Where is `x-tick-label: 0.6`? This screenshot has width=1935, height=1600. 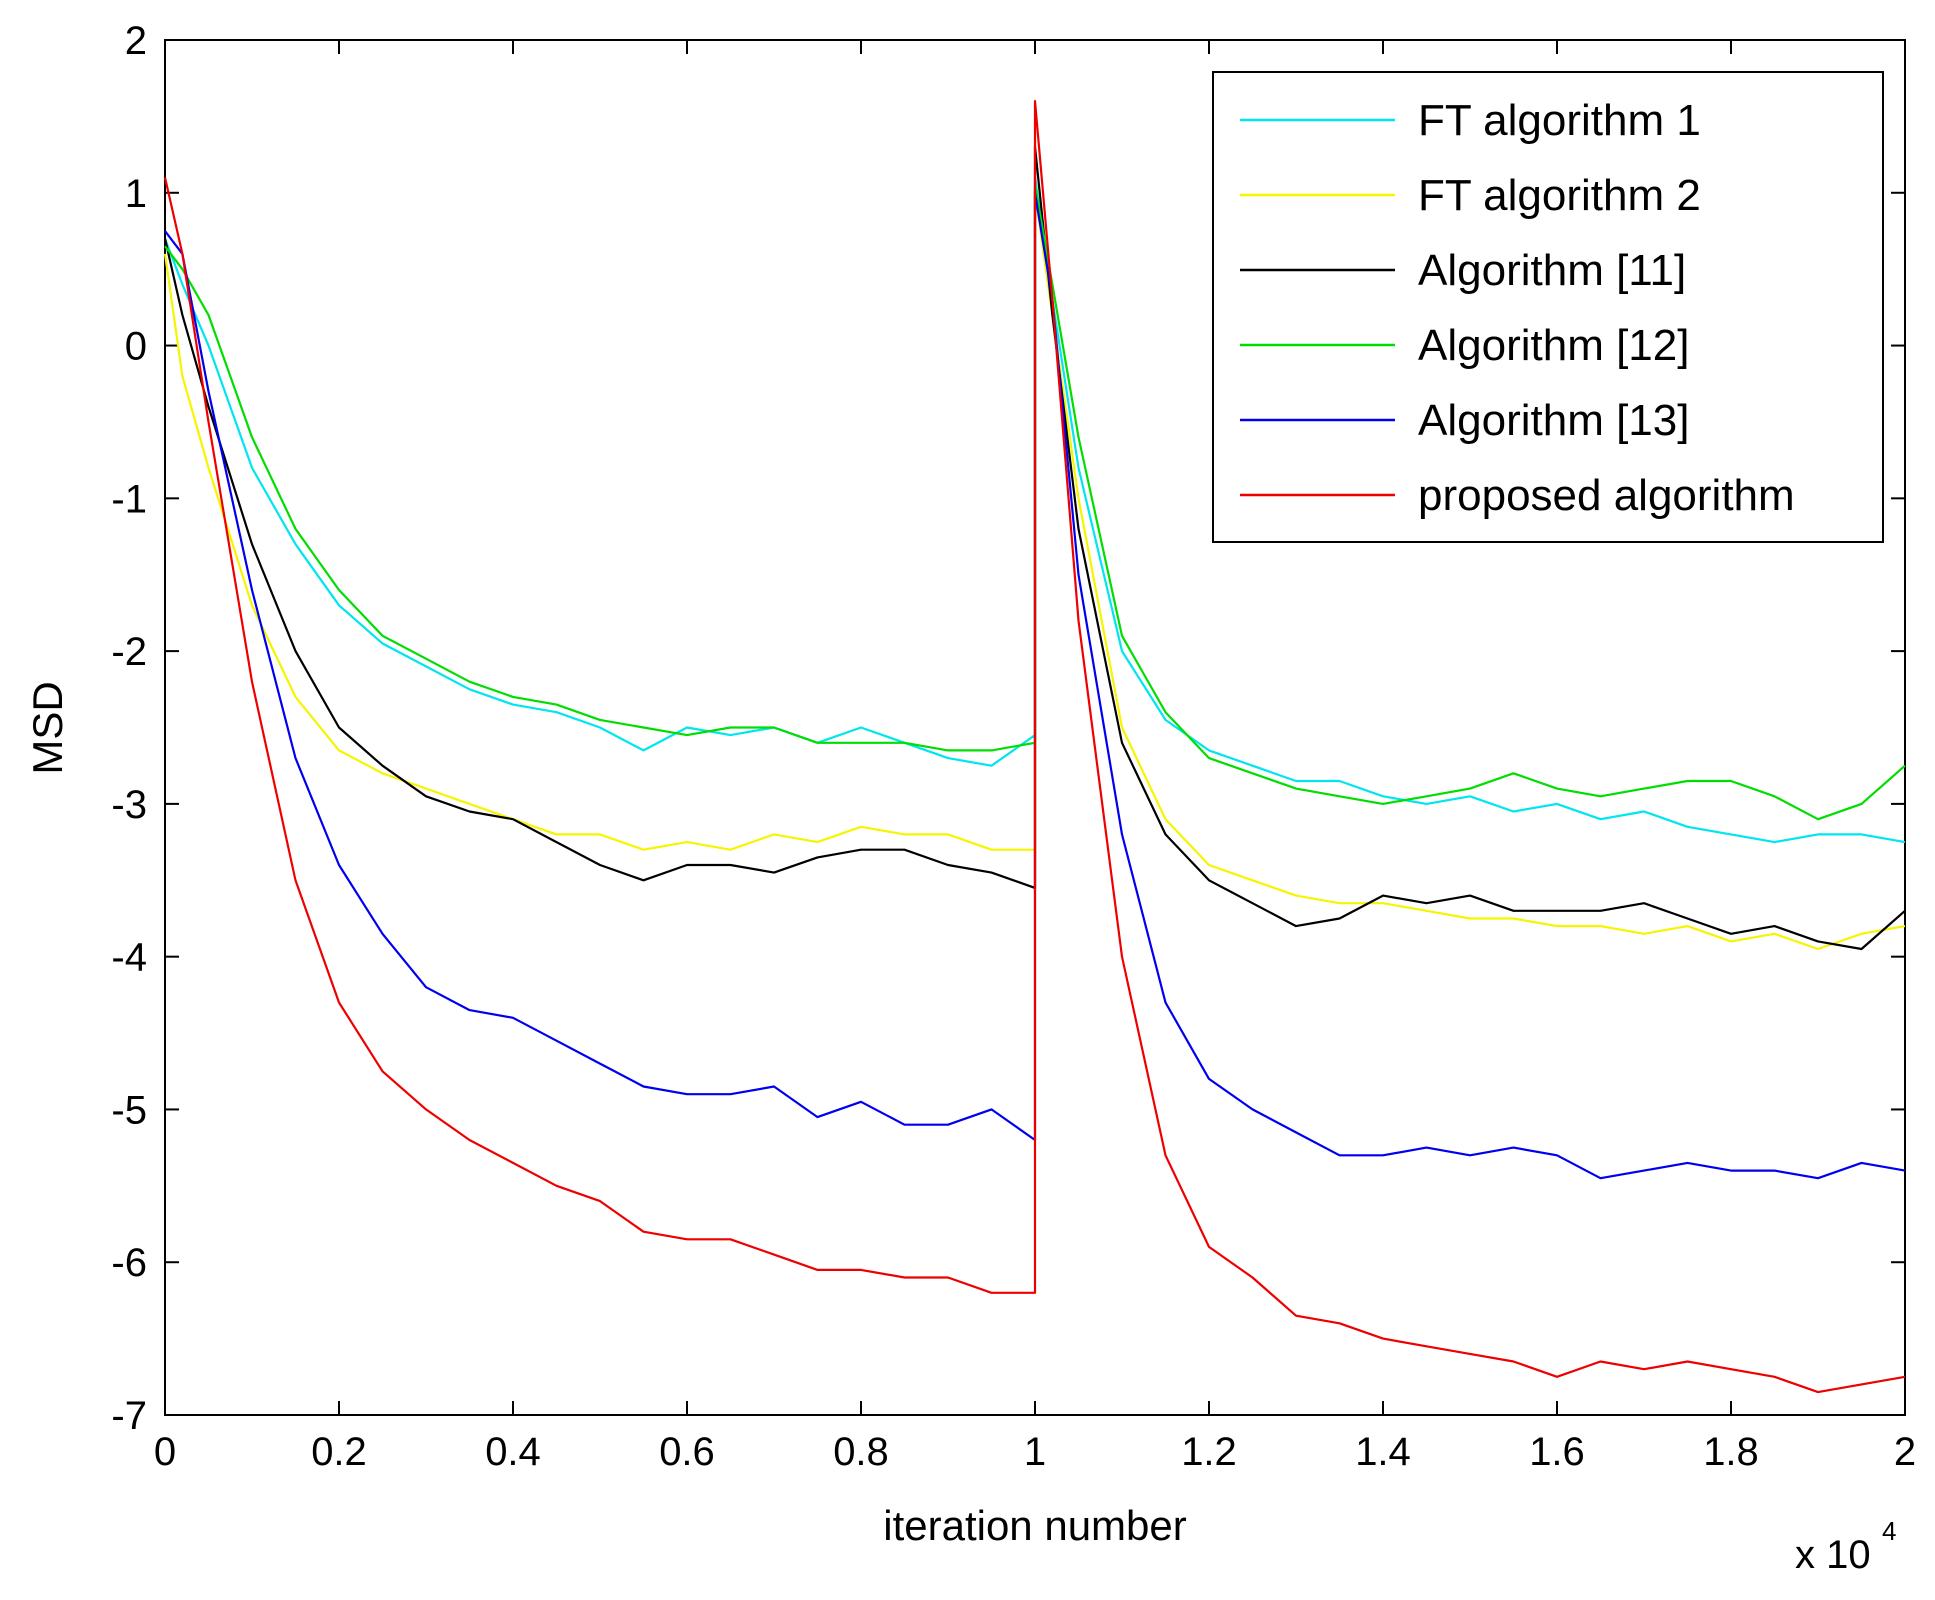 x-tick-label: 0.6 is located at coordinates (687, 1452).